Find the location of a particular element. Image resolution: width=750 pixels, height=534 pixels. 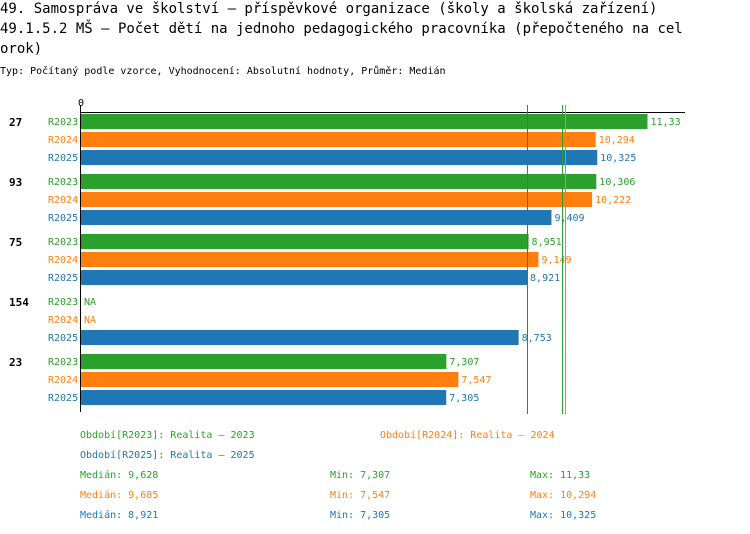

group-label: 75 is located at coordinates (15, 242).